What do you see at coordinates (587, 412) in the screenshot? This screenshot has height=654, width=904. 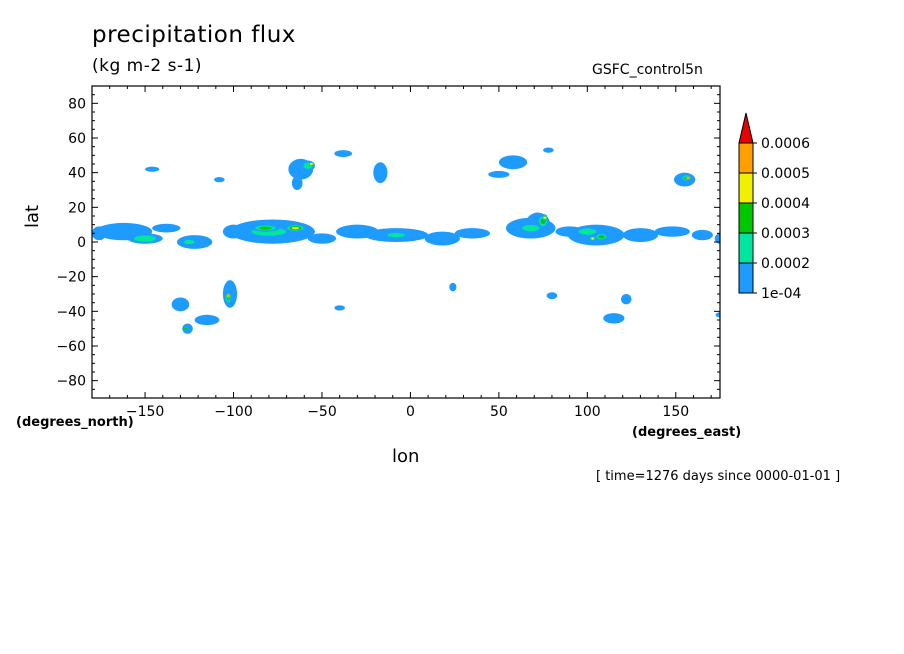 I see `x-tick-label: 100` at bounding box center [587, 412].